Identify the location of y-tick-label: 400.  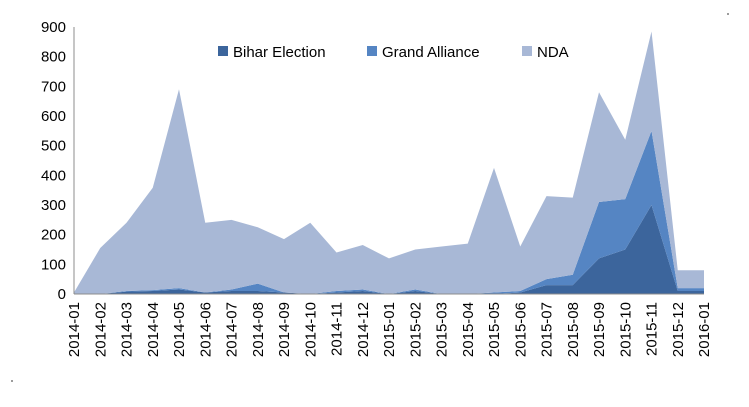
(53, 175).